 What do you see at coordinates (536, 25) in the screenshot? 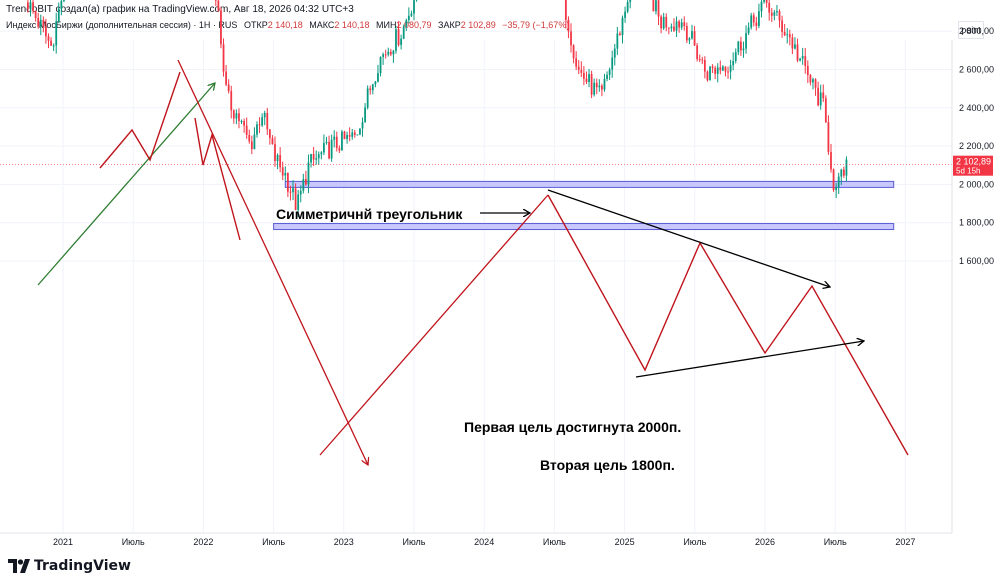
I see `change-value: −35,79 (−1,67%)` at bounding box center [536, 25].